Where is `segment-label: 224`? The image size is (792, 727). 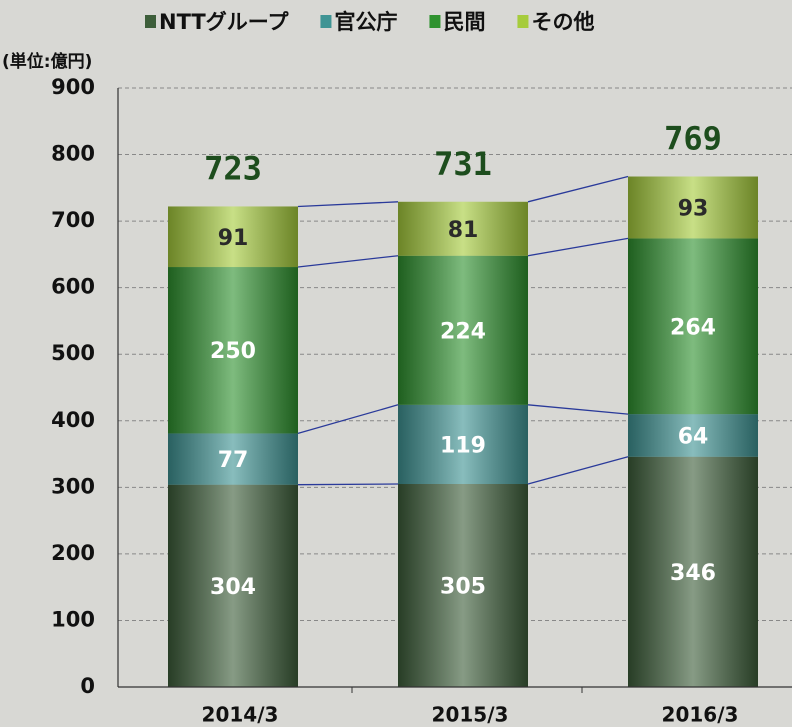 segment-label: 224 is located at coordinates (463, 331).